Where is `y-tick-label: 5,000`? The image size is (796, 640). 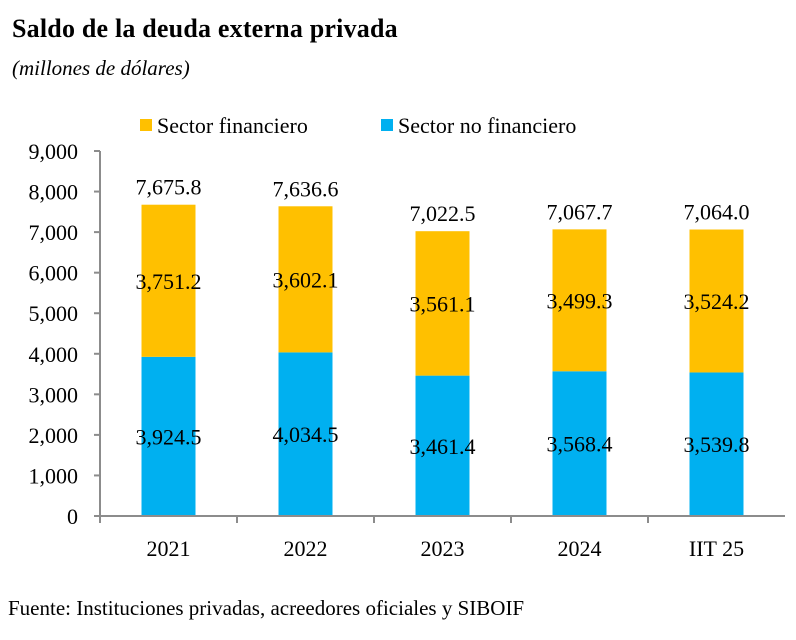
y-tick-label: 5,000 is located at coordinates (54, 313).